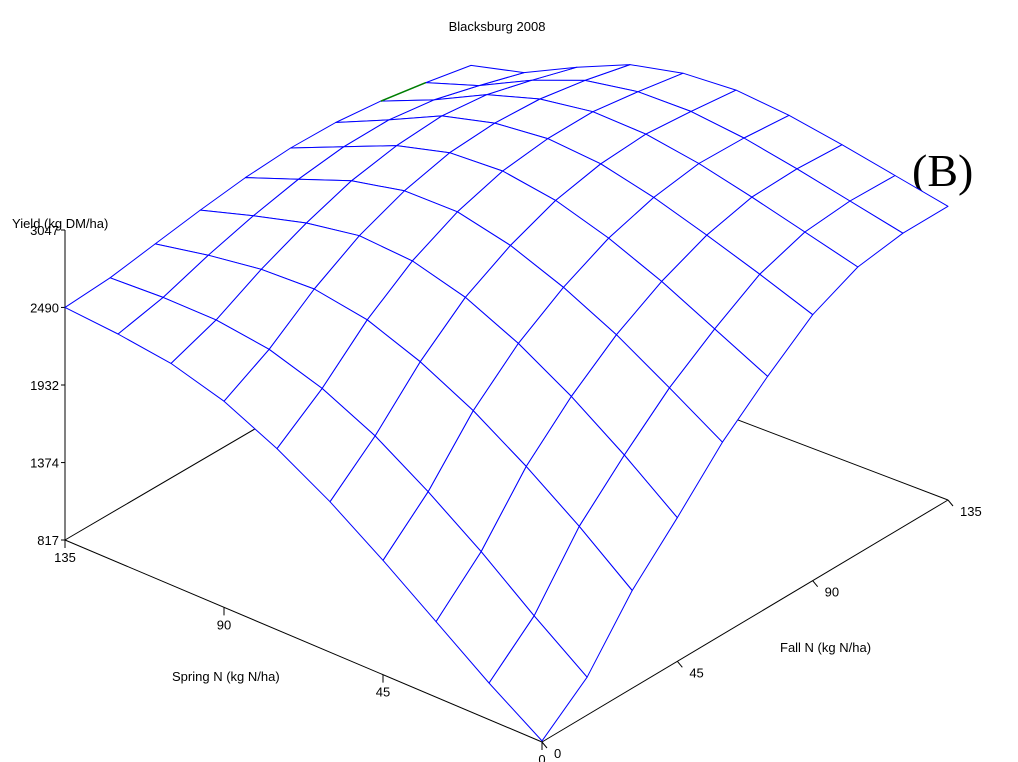 This screenshot has width=1018, height=762. I want to click on x-axis-line, so click(303, 641).